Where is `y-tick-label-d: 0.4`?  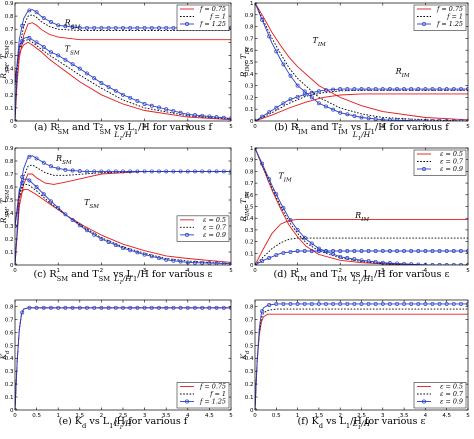 y-tick-label-d: 0.4 is located at coordinates (249, 219).